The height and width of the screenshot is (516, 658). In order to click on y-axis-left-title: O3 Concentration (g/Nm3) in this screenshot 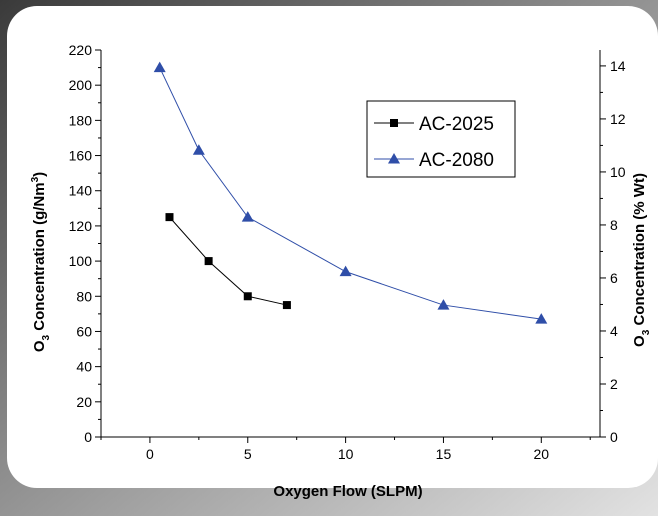, I will do `click(41, 262)`.